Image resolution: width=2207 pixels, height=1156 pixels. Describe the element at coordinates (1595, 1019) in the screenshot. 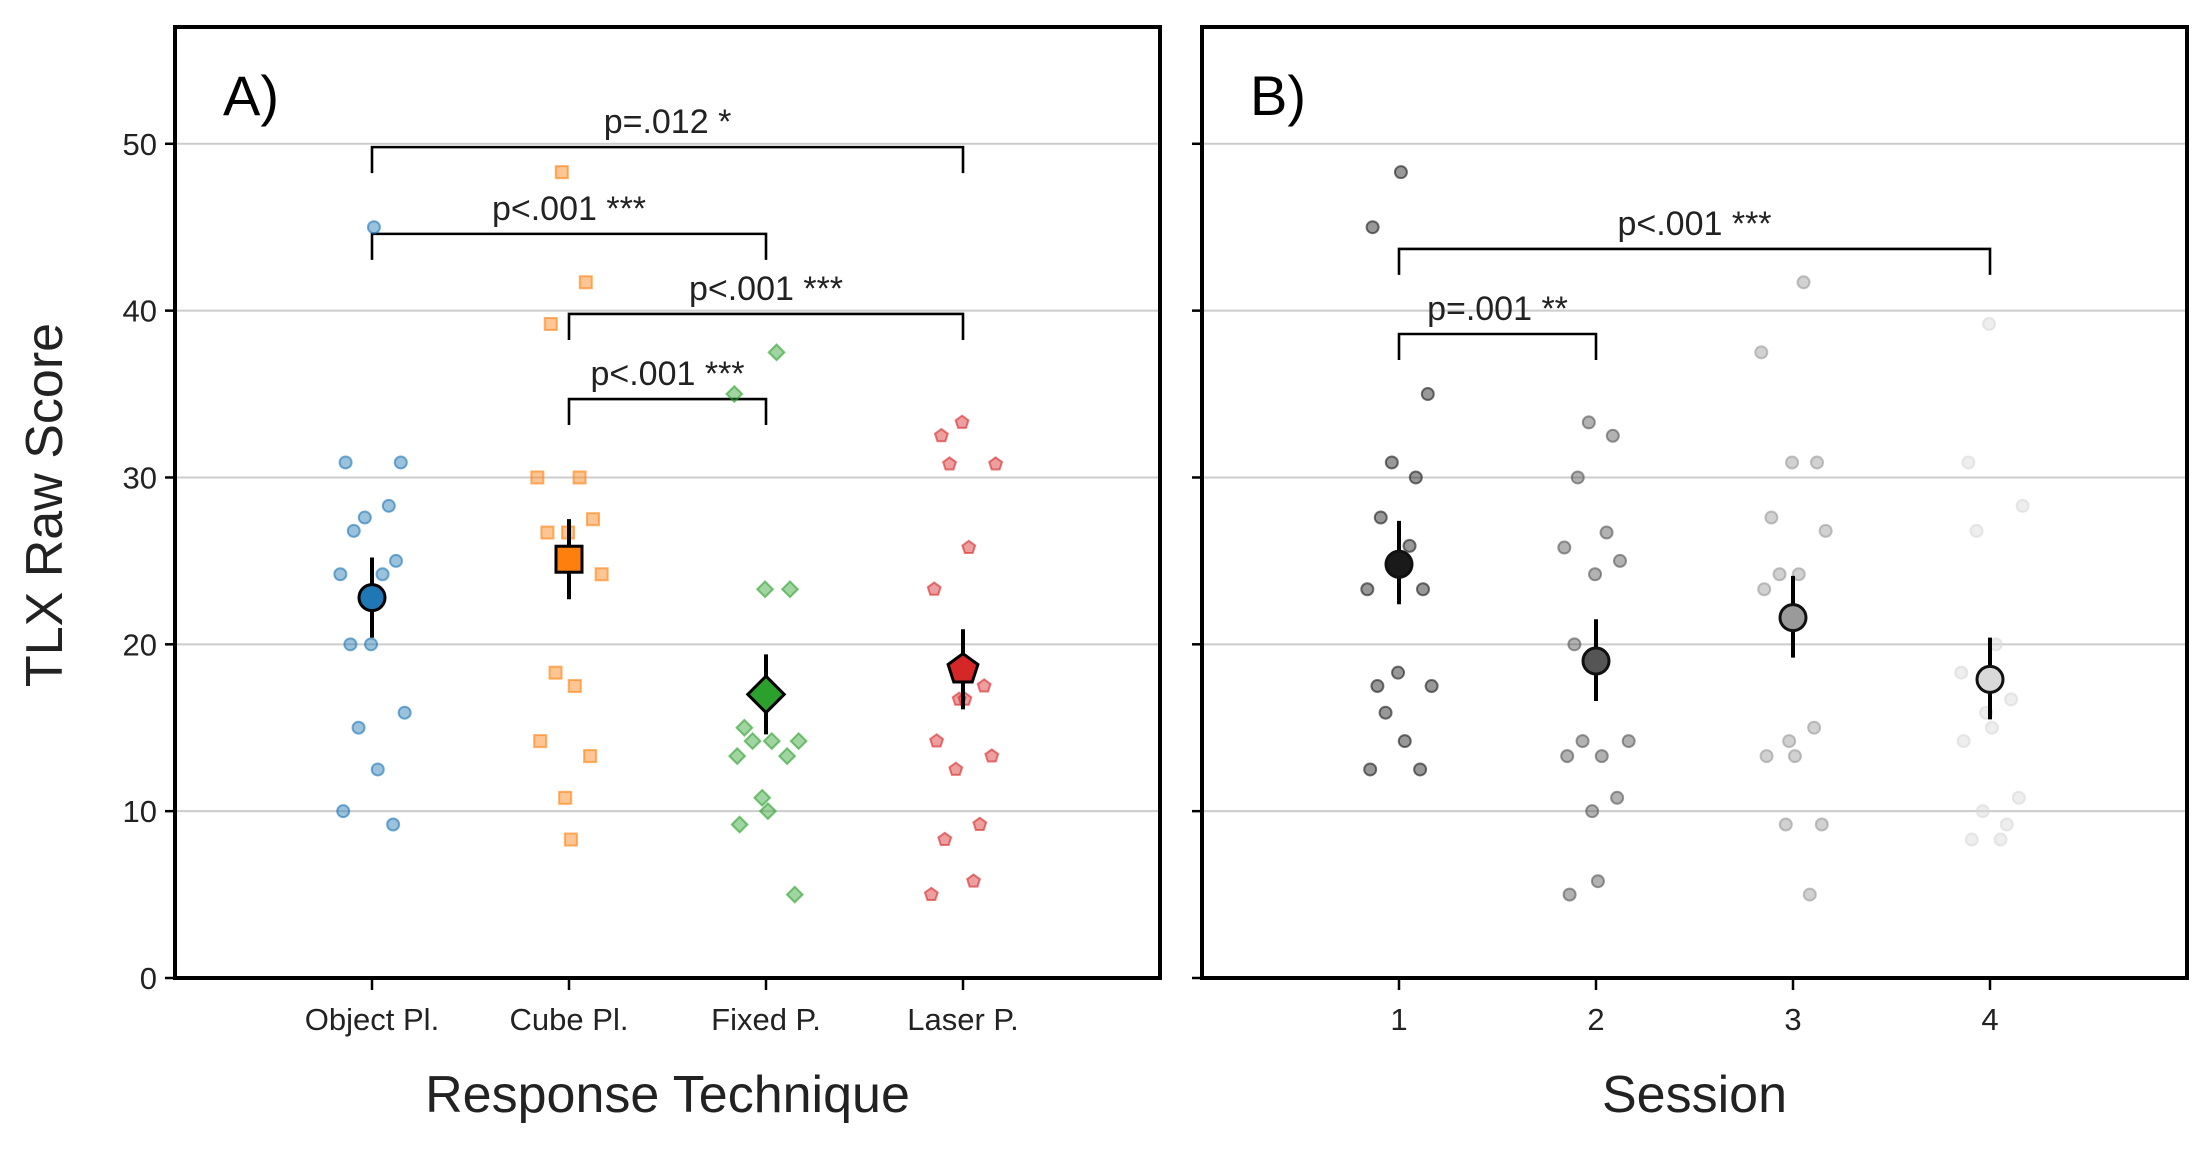

I see `x-tick-label: 2` at that location.